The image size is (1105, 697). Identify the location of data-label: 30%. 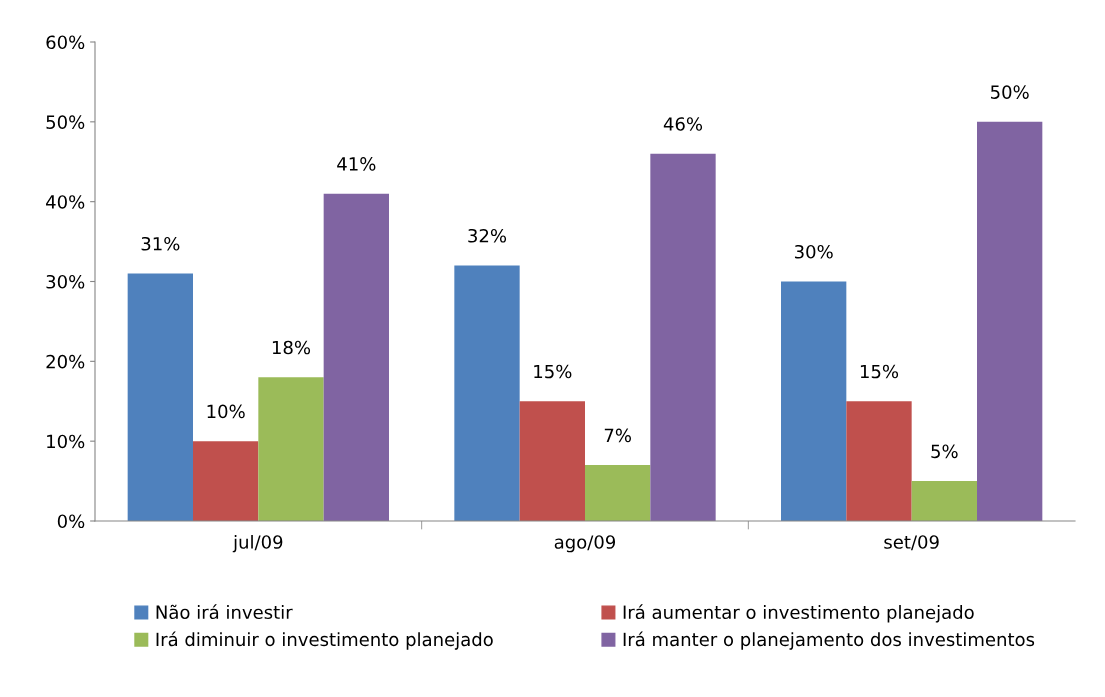
(813, 251).